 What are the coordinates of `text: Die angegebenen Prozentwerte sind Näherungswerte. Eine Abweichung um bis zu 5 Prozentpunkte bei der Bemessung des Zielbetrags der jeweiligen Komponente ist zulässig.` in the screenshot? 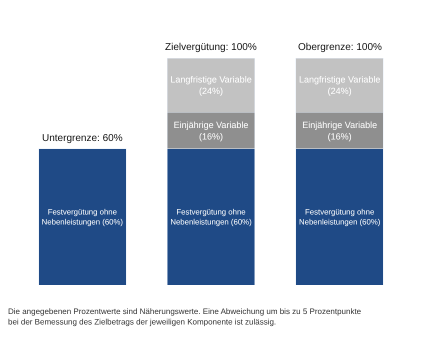 It's located at (185, 316).